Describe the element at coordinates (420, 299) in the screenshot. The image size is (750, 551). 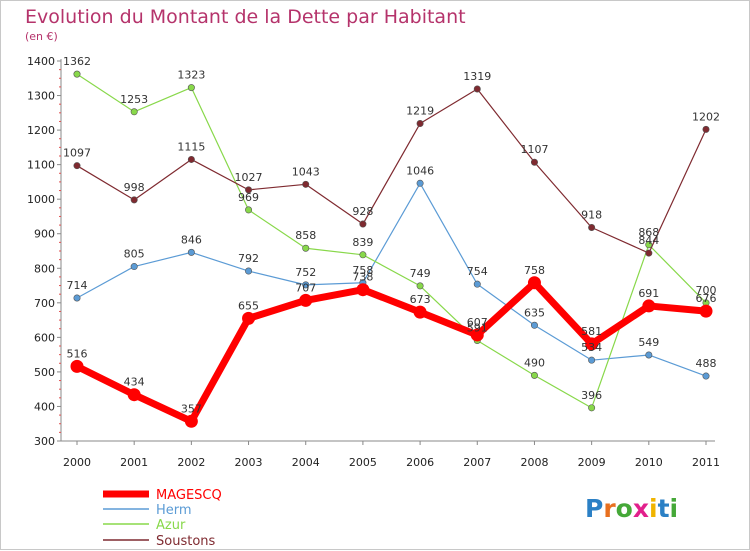
I see `data-label-magescq: 673` at that location.